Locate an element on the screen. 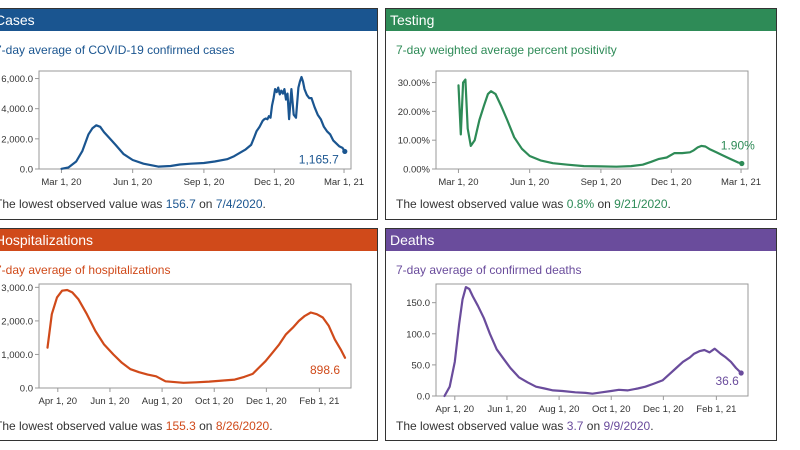  hospitalizations-footnote-mid: on is located at coordinates (205, 426).